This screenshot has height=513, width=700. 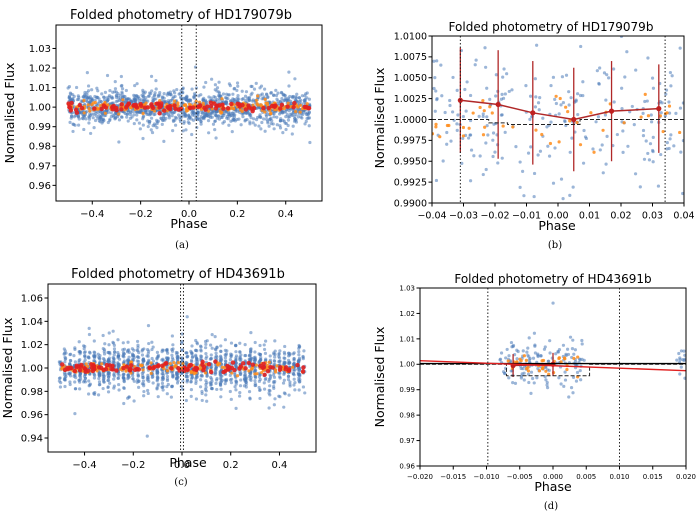 What do you see at coordinates (681, 351) in the screenshot?
I see `raw-edge-point` at bounding box center [681, 351].